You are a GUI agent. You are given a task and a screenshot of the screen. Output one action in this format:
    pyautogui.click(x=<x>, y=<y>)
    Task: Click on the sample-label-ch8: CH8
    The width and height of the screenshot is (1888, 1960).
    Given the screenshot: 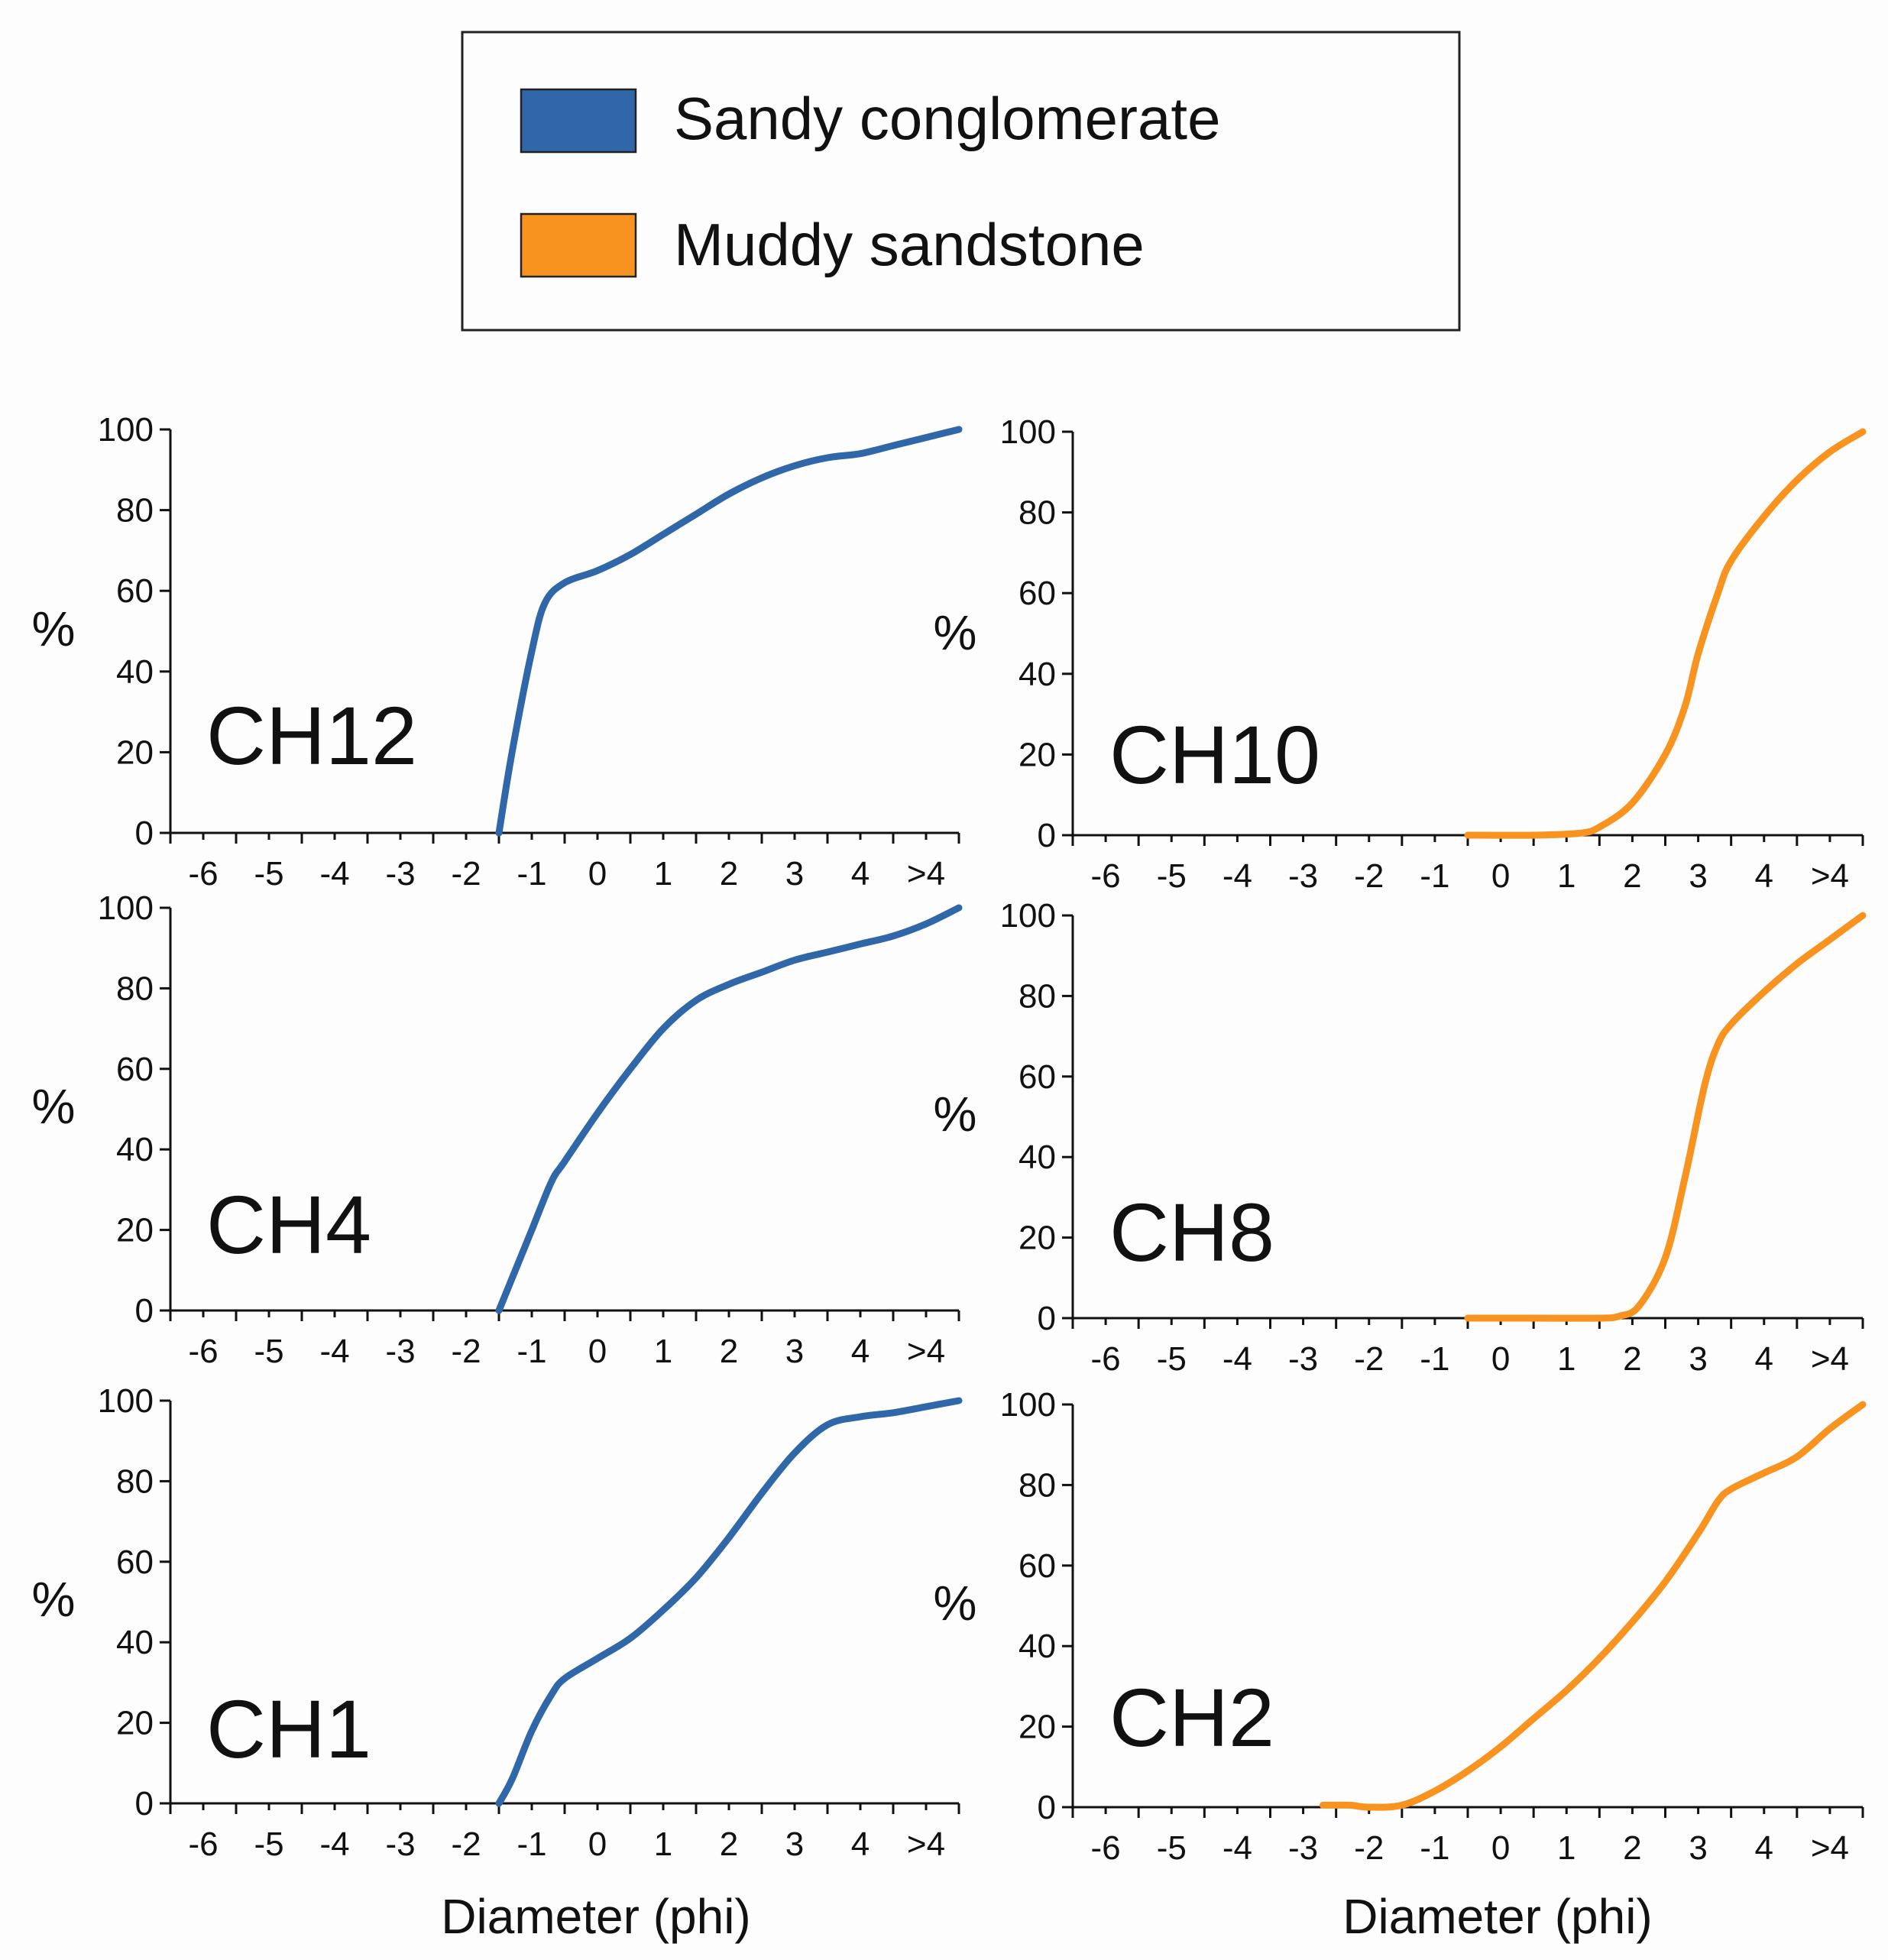 What is the action you would take?
    pyautogui.click(x=1191, y=1232)
    